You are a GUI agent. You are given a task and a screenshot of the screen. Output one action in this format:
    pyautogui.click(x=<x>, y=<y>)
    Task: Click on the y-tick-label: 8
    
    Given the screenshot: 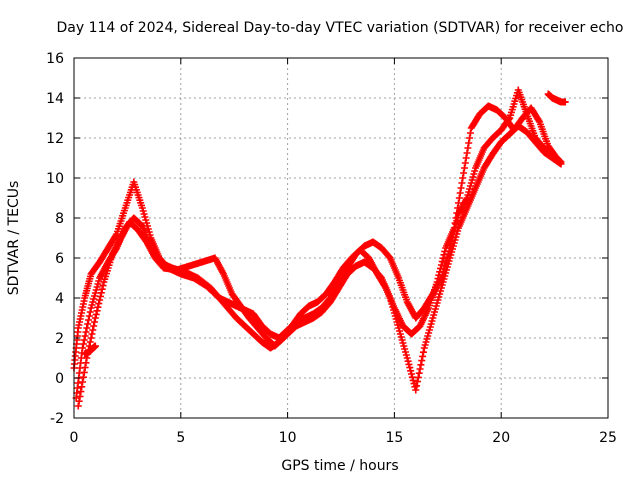 What is the action you would take?
    pyautogui.click(x=59, y=219)
    